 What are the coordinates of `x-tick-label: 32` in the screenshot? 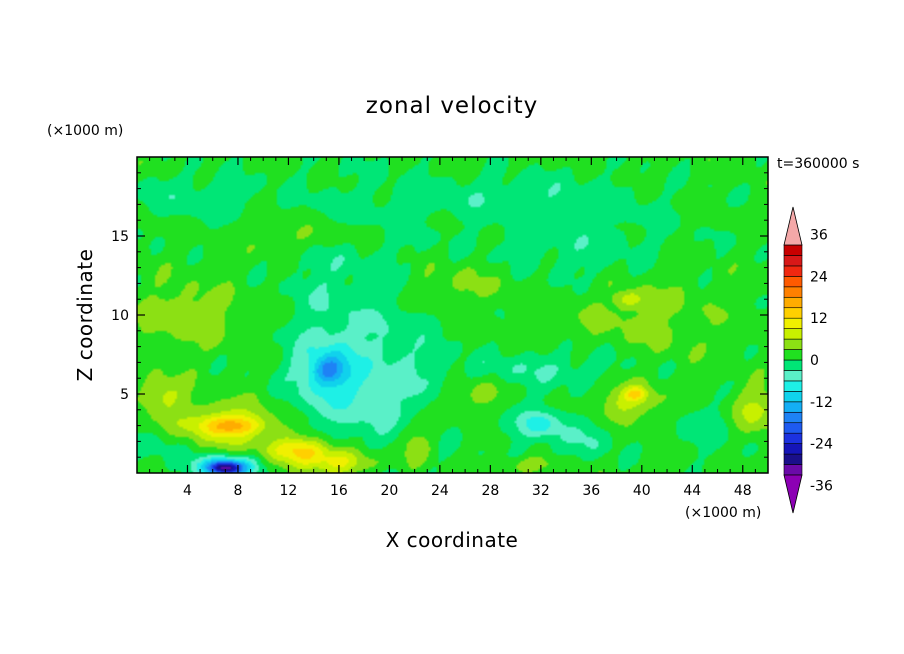 It's located at (541, 491).